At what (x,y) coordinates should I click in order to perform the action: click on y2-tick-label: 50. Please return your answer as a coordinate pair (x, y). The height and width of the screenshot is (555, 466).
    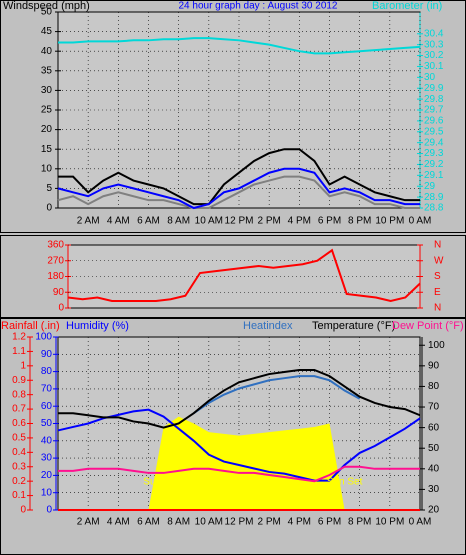
    Looking at the image, I should click on (434, 448).